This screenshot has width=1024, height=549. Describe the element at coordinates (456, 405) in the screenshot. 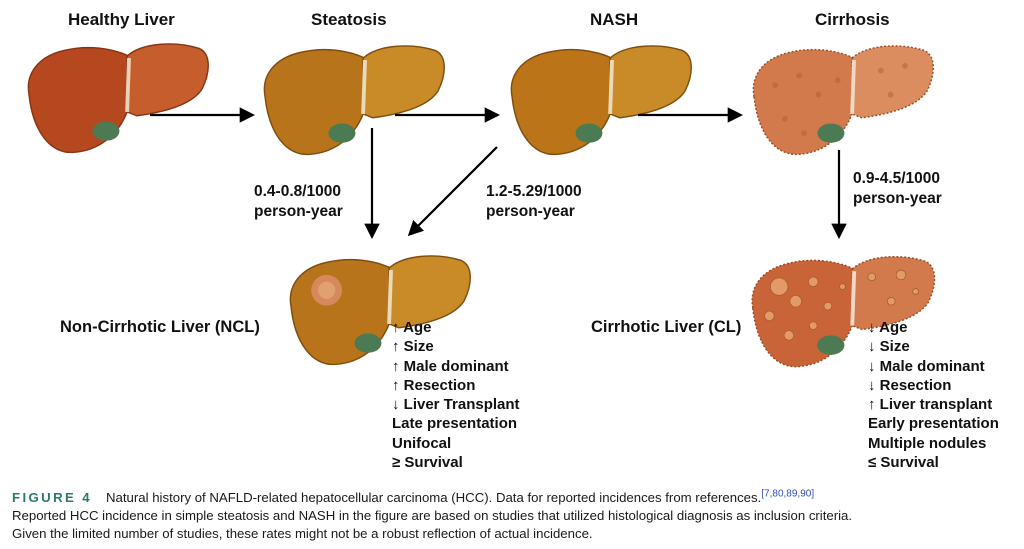

I see `ncl-feature: ↓ Liver Transplant` at that location.